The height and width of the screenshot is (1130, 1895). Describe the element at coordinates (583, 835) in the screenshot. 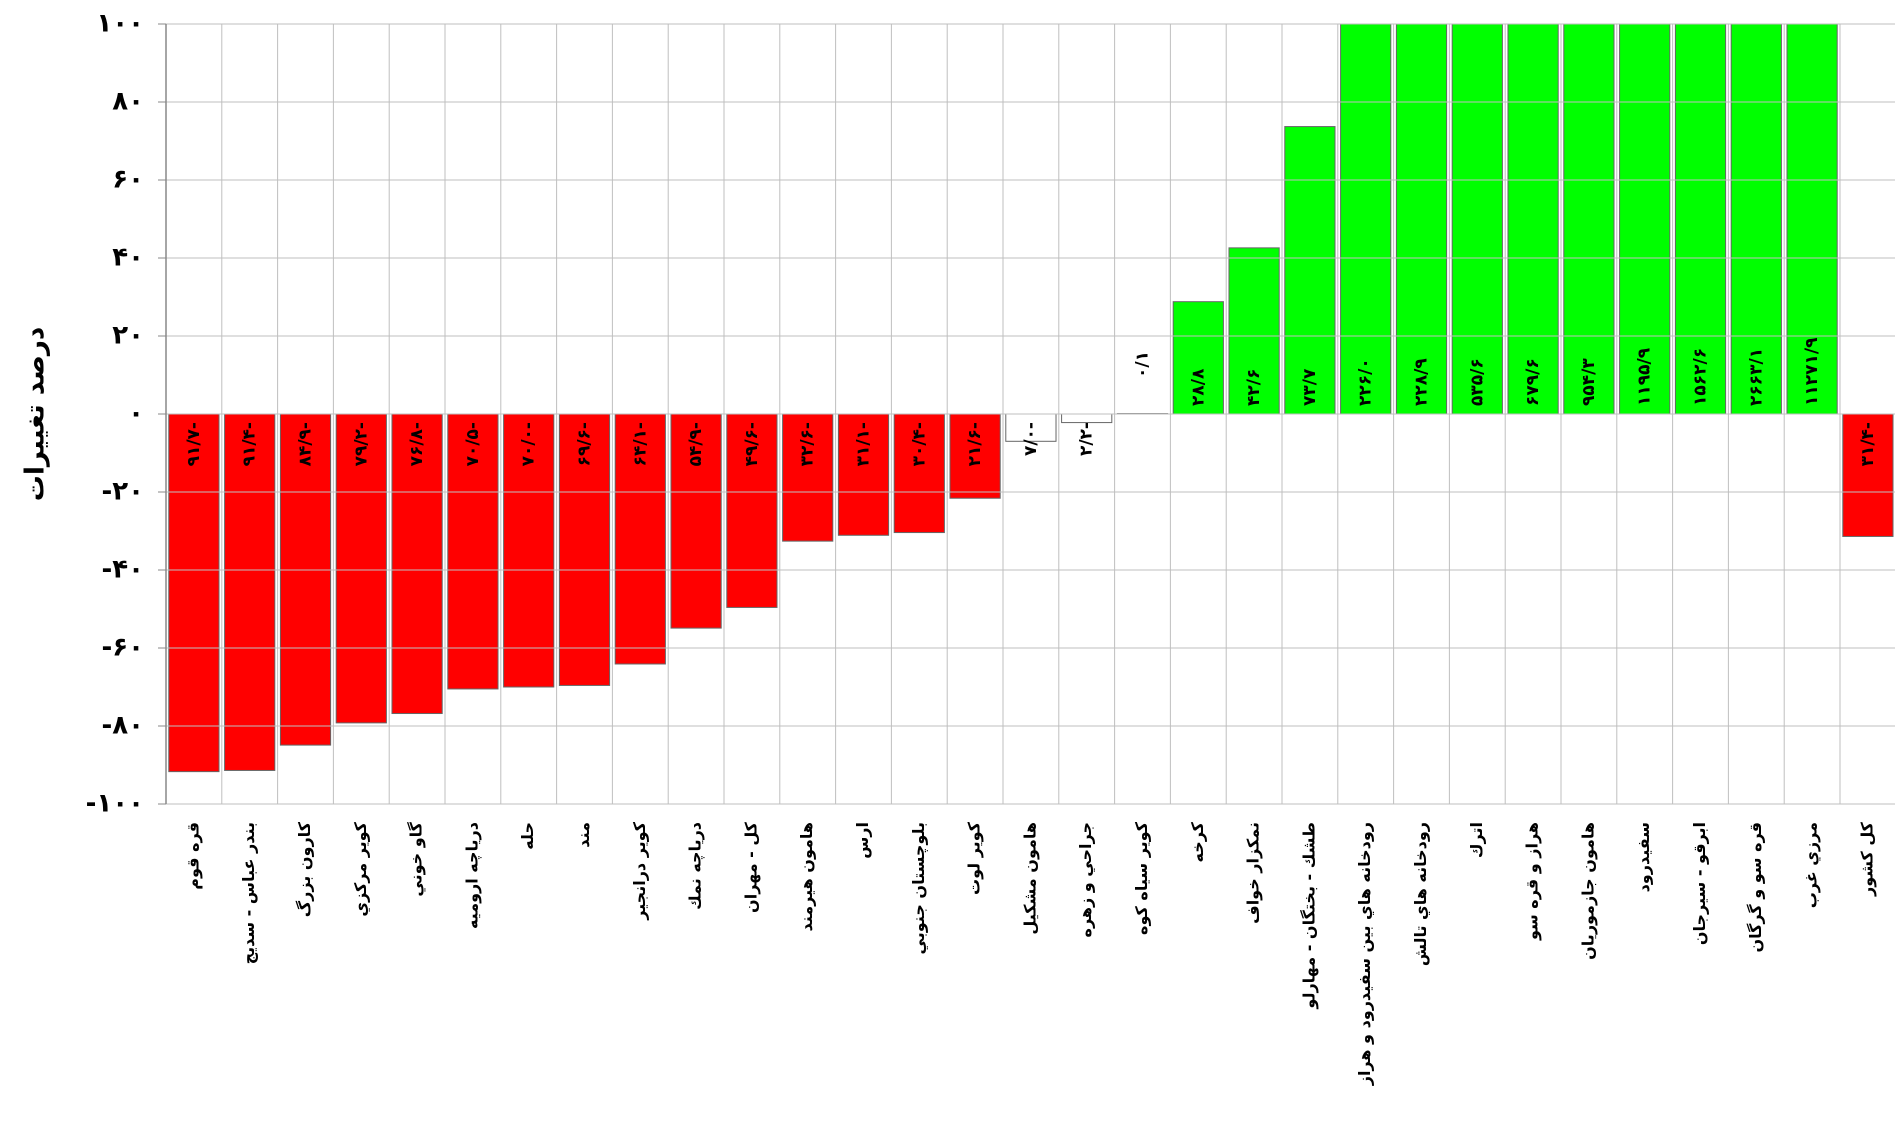

I see `x-tick-label: مند` at that location.